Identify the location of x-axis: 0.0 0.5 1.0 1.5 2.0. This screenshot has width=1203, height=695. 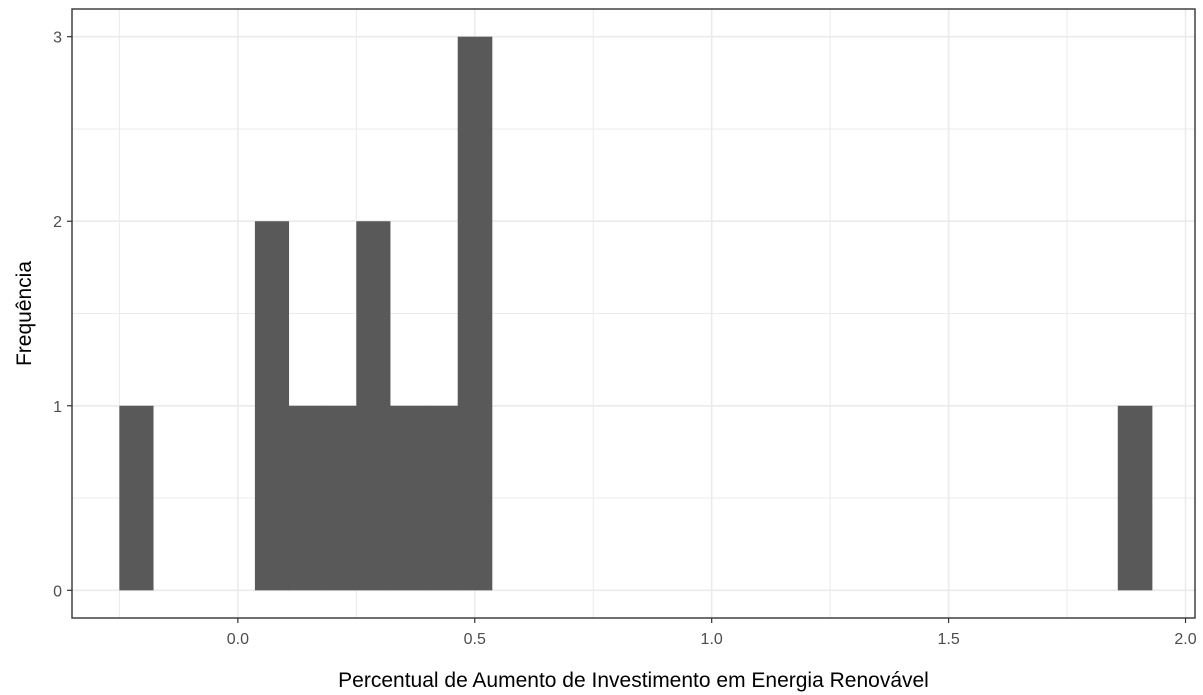
(712, 633).